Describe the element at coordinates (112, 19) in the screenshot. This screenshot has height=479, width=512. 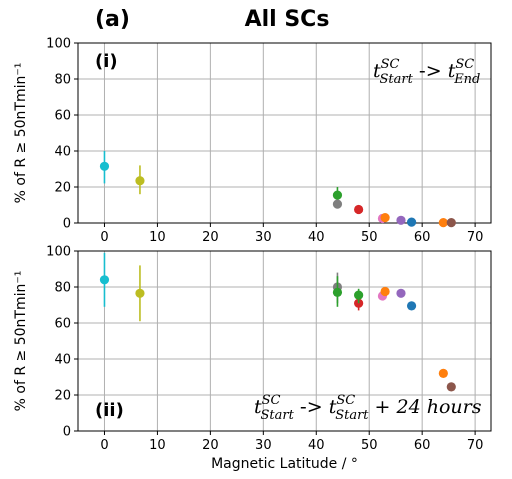
I see `figure-letter: (a)` at that location.